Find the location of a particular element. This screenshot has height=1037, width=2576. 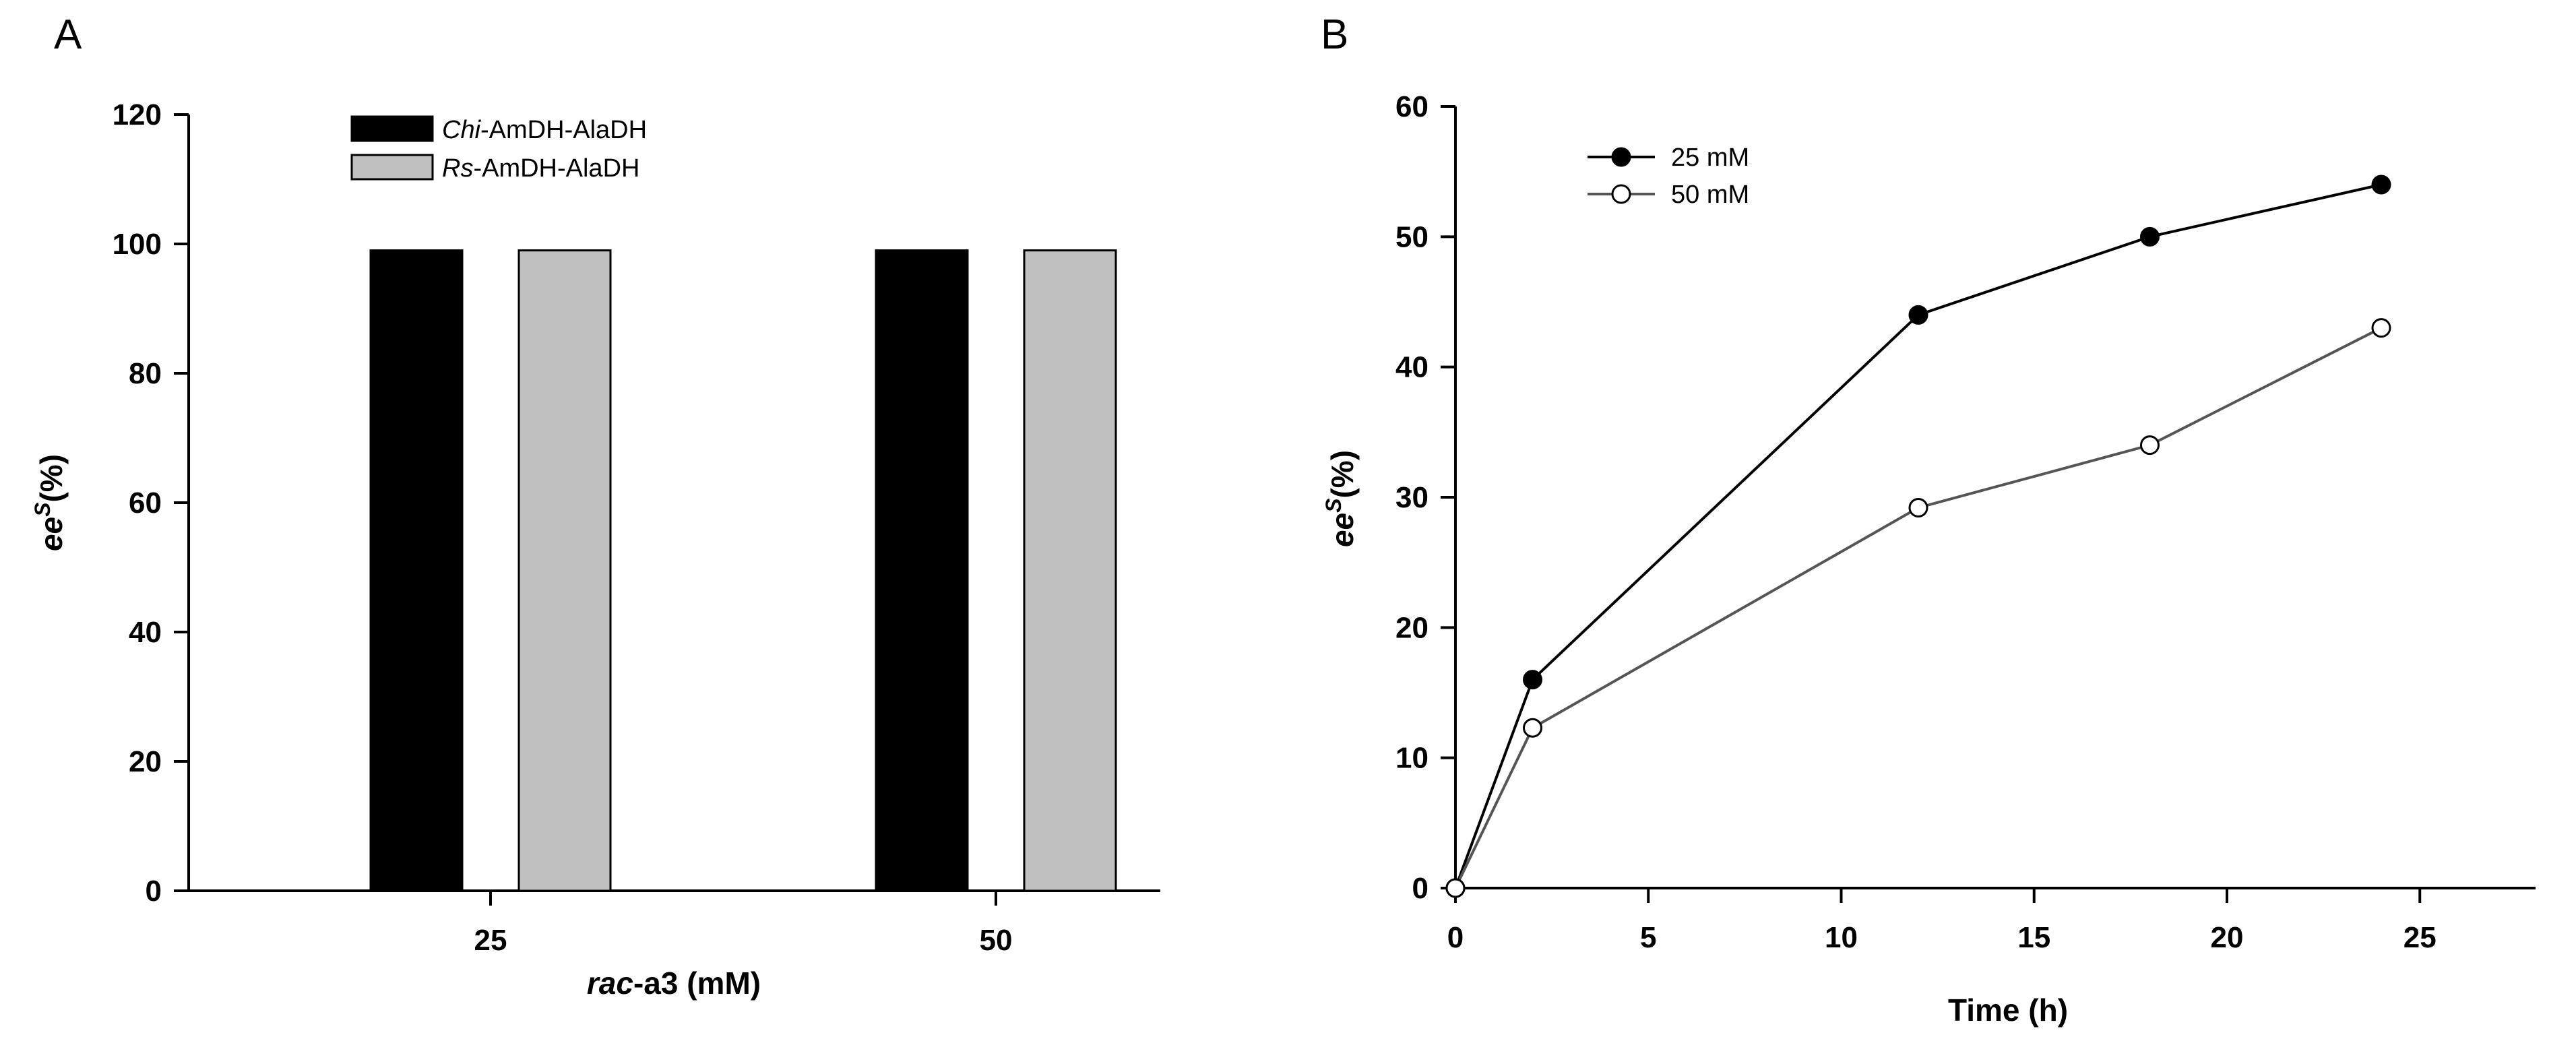

panel-a-x-axis-title: rac-a3 (mM) is located at coordinates (674, 984).